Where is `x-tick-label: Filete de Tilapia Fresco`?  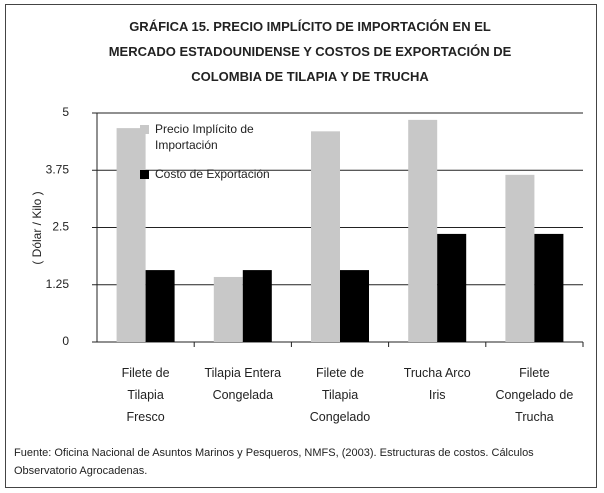 x-tick-label: Filete de Tilapia Fresco is located at coordinates (145, 395).